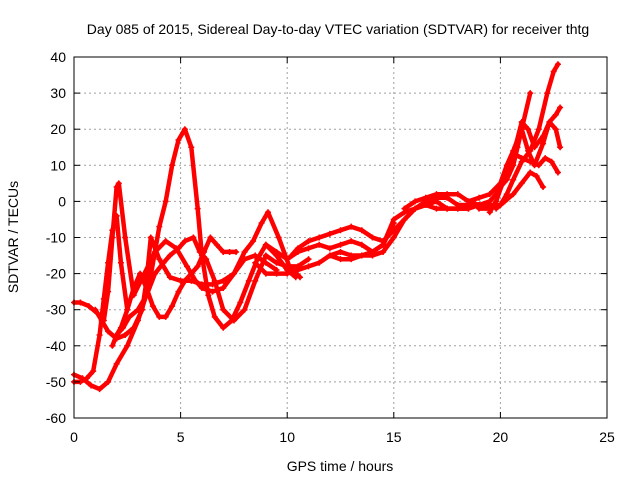 The width and height of the screenshot is (640, 480). What do you see at coordinates (607, 437) in the screenshot?
I see `x-tick-label: 25` at bounding box center [607, 437].